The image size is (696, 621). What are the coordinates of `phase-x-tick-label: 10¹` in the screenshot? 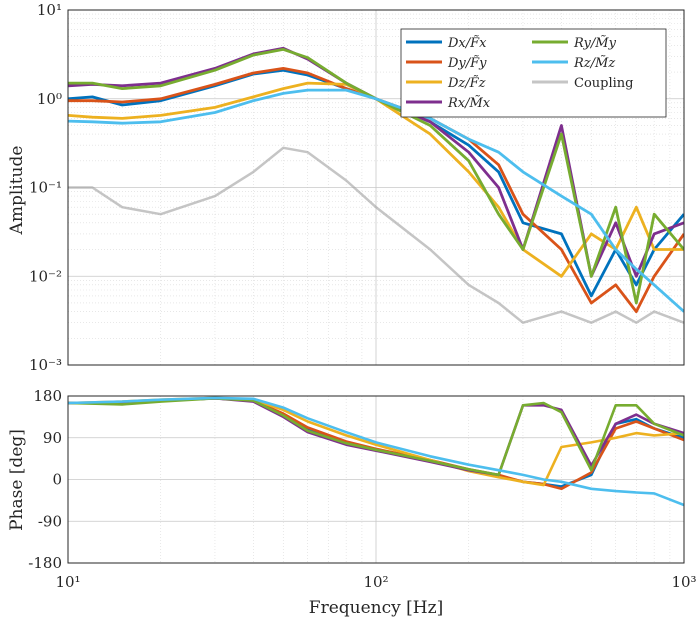 It's located at (67, 582).